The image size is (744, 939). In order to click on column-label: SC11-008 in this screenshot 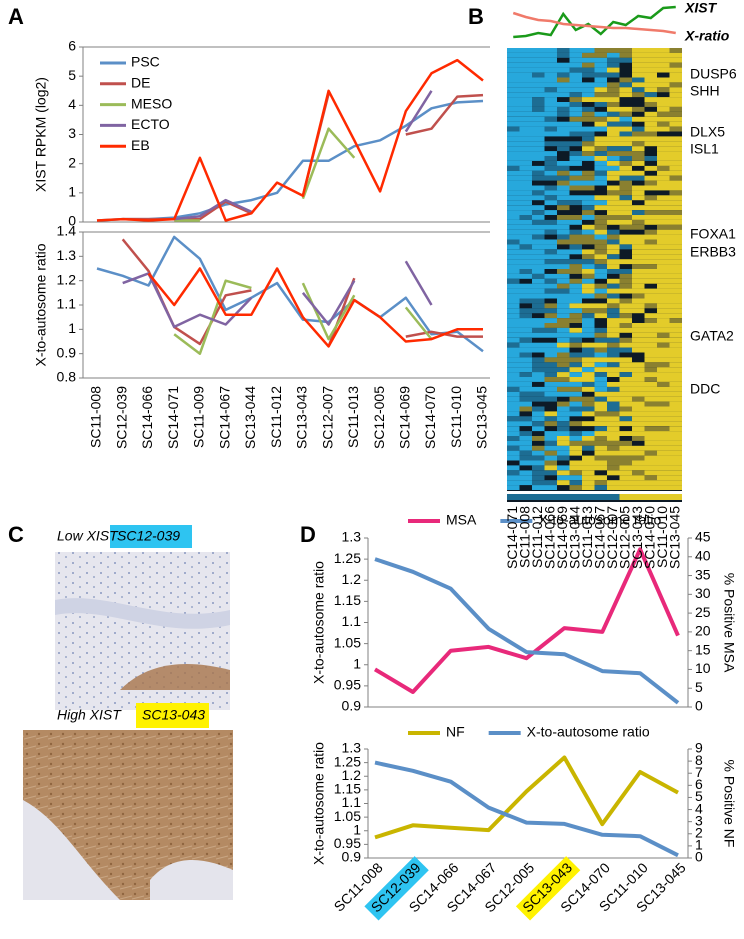, I will do `click(524, 537)`.